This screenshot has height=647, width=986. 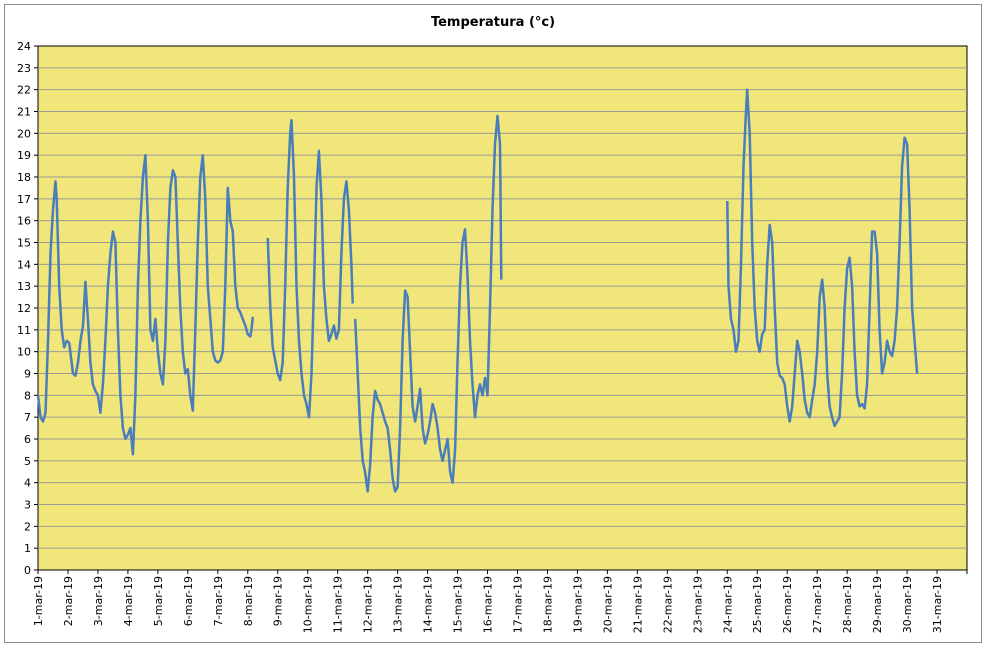 I want to click on x-tick-label: 20-mar-19, so click(x=607, y=604).